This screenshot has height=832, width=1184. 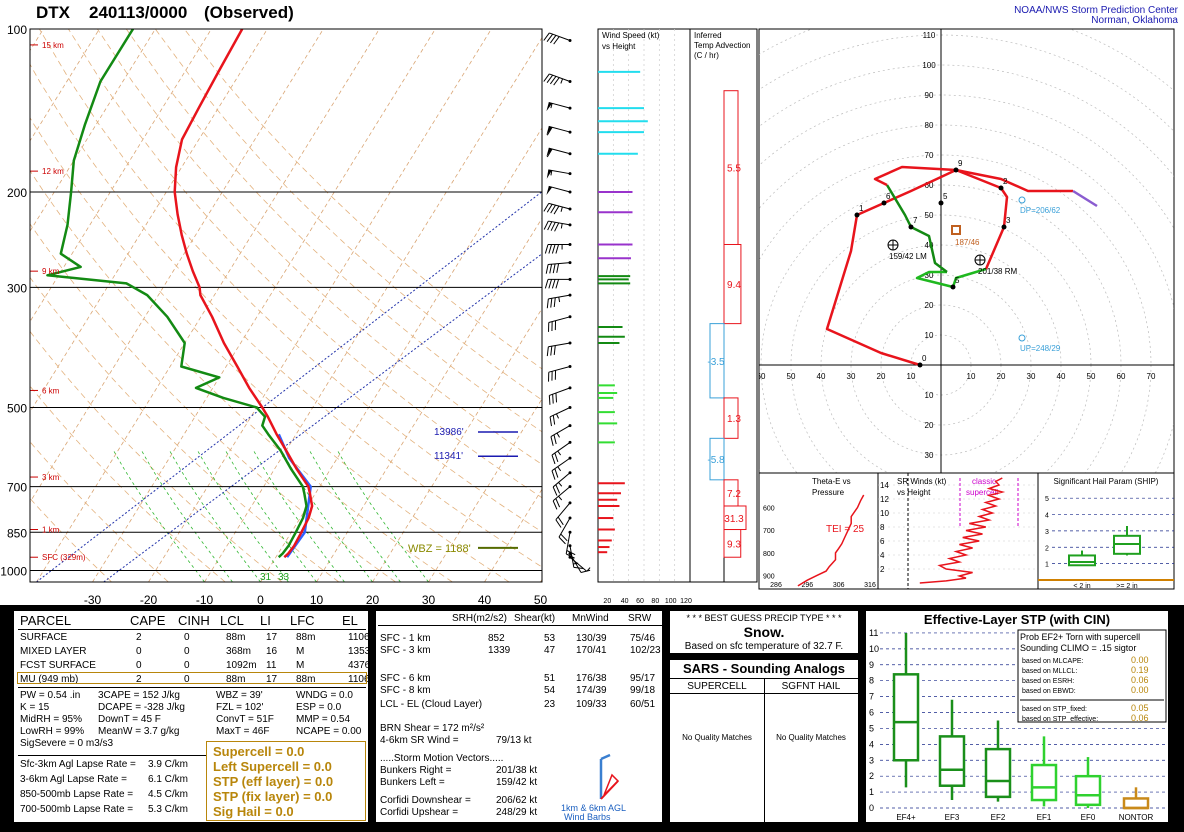 What do you see at coordinates (245, 719) in the screenshot?
I see `index-value: ConvT = 51F` at bounding box center [245, 719].